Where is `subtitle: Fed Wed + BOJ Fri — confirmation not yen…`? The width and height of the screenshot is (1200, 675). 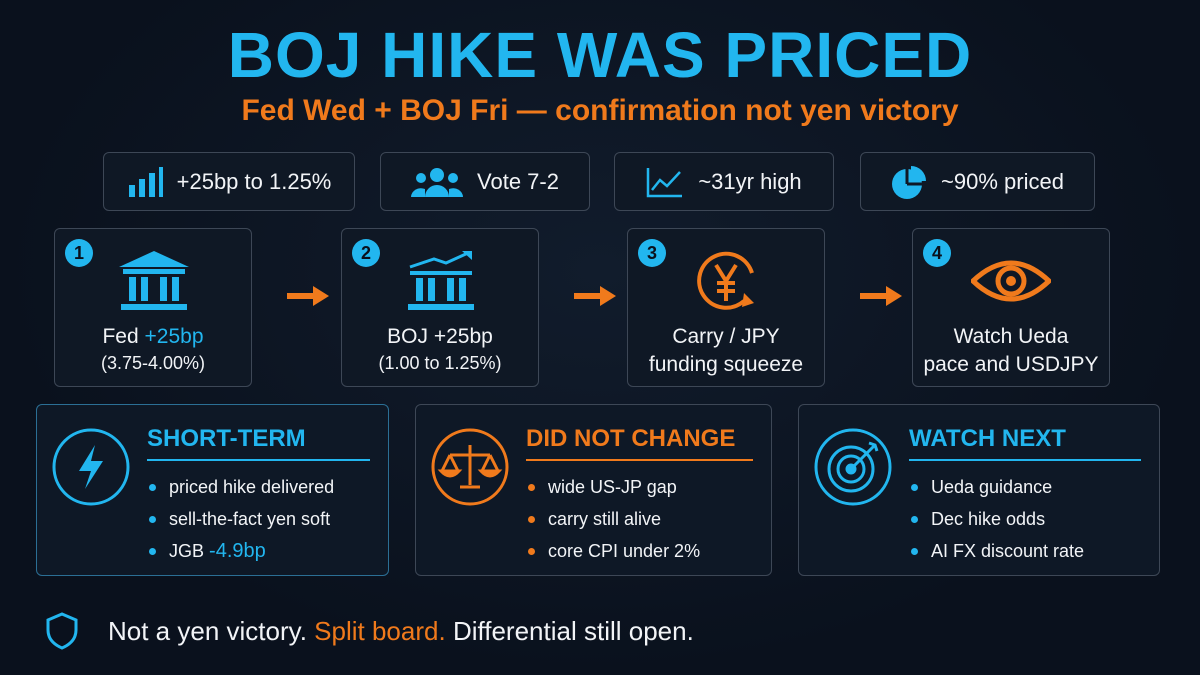
subtitle: Fed Wed + BOJ Fri — confirmation not yen… is located at coordinates (600, 110).